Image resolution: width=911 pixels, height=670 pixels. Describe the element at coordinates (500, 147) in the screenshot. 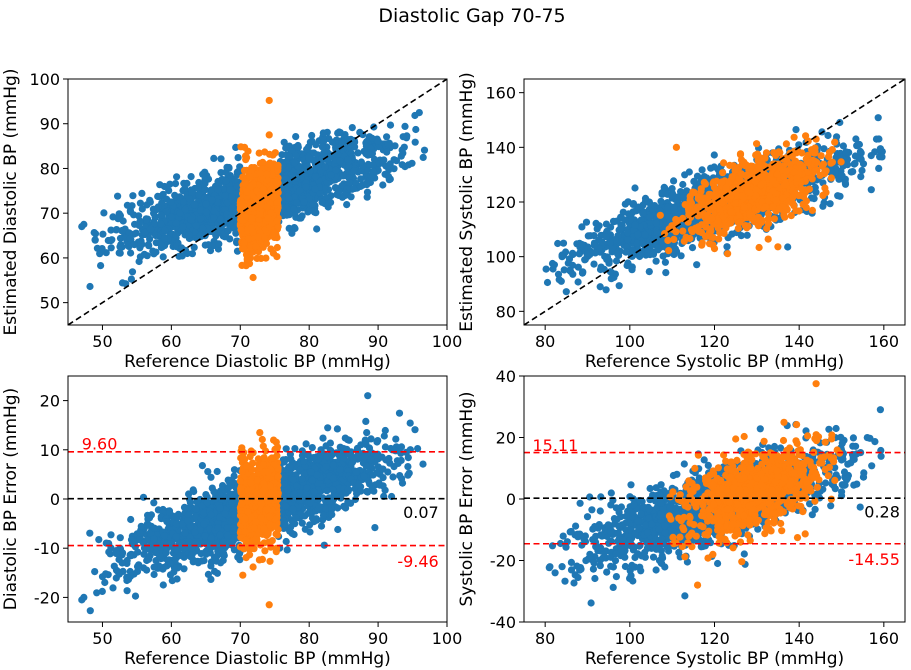

I see `y-tick-label: 140` at that location.